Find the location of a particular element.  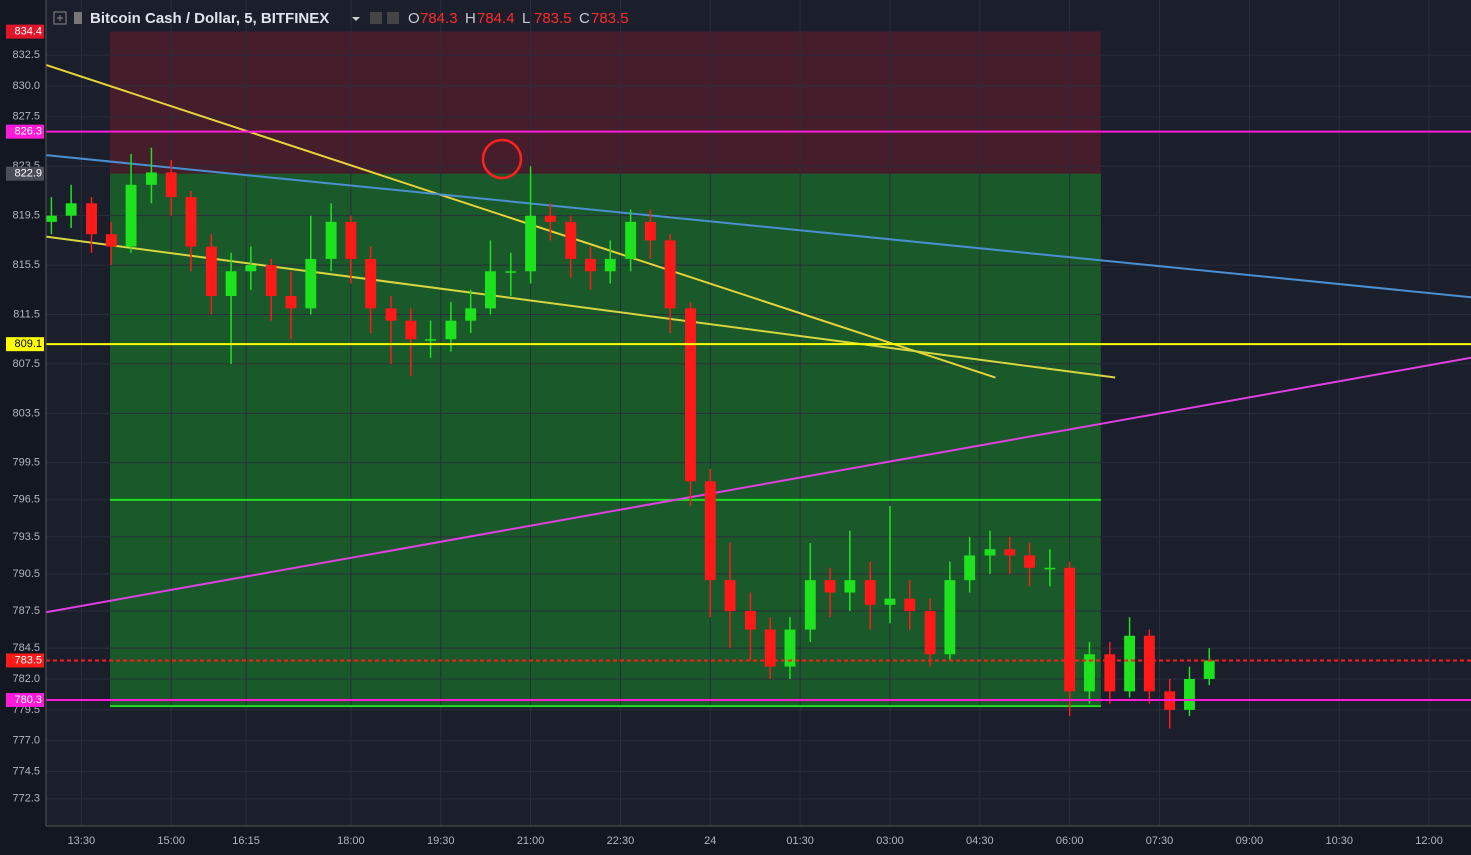

trend-line is located at coordinates (580, 307).